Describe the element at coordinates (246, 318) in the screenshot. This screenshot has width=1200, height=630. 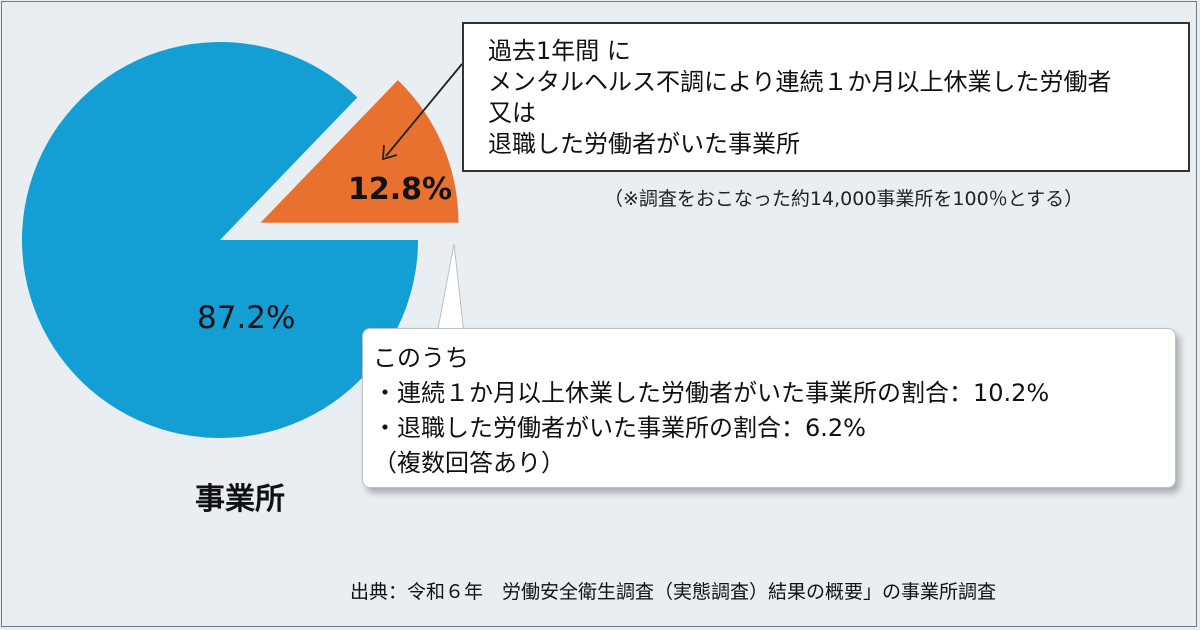
I see `pie-label-main: 87.2%` at that location.